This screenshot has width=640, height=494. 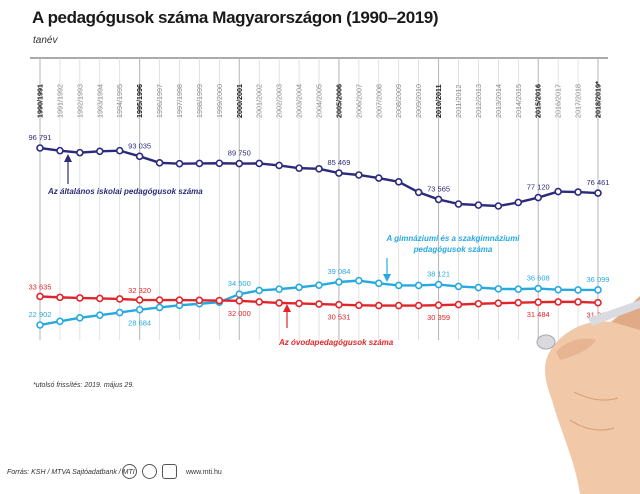 I want to click on data-label: 39 084, so click(x=338, y=271).